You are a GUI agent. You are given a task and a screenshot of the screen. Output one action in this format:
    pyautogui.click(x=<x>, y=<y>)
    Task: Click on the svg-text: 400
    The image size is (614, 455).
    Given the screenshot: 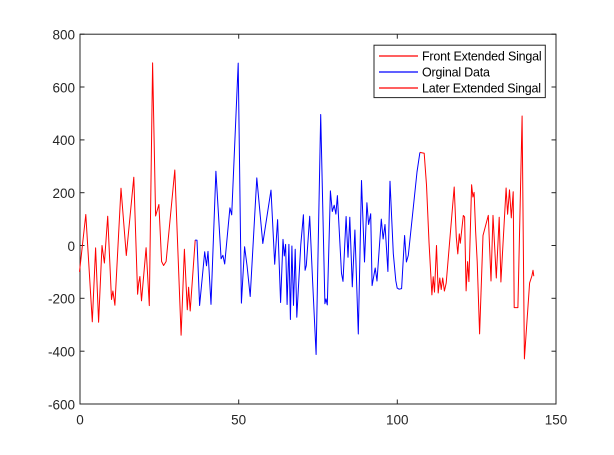 What is the action you would take?
    pyautogui.click(x=63, y=140)
    